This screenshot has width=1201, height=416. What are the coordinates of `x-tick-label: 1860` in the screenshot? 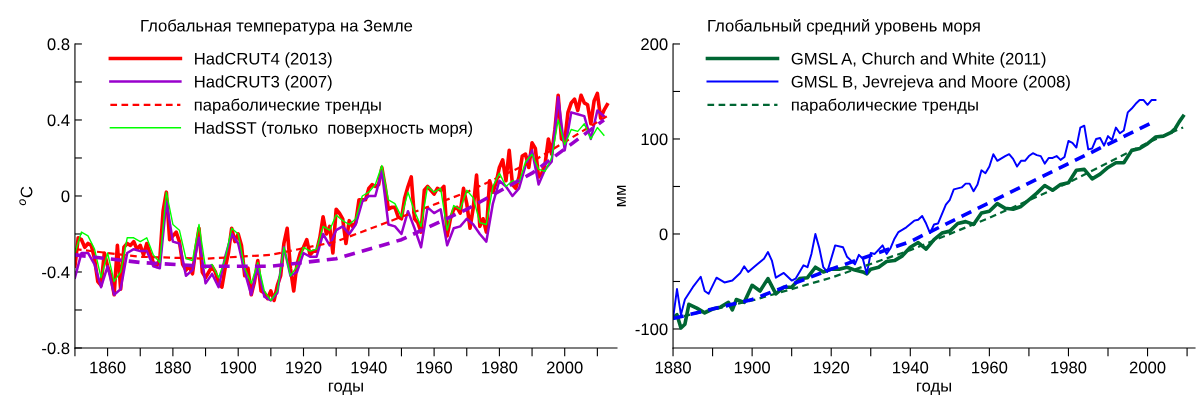 It's located at (108, 367).